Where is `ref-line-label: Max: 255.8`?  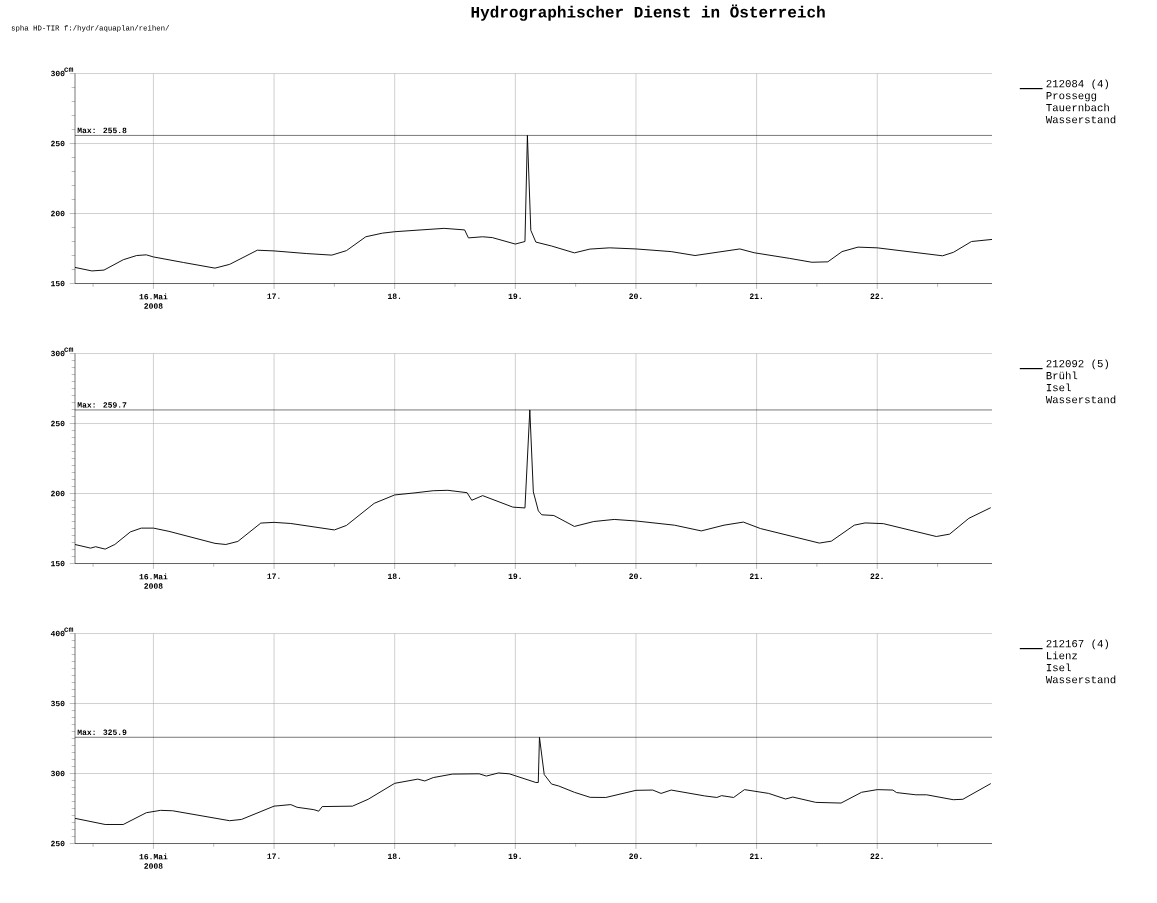
ref-line-label: Max: 255.8 is located at coordinates (102, 130).